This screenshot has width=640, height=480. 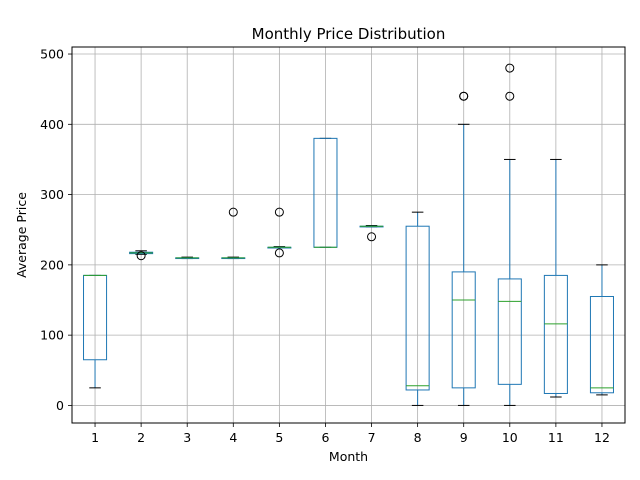 What do you see at coordinates (325, 437) in the screenshot?
I see `x-tick-label: 6` at bounding box center [325, 437].